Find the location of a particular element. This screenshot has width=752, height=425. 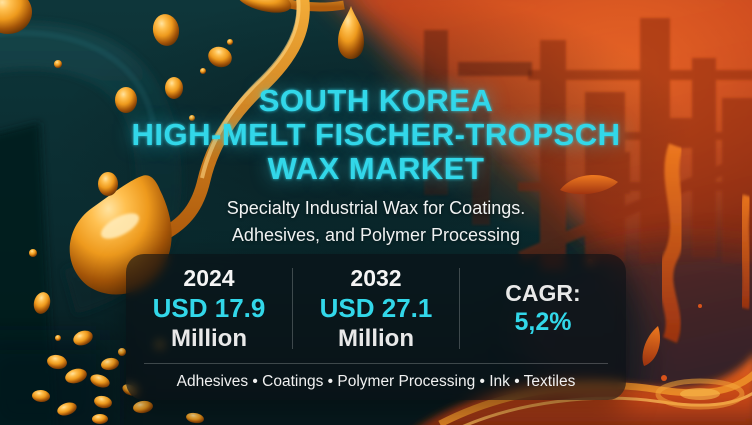

stat-2032: 2032 USD 27.1 Million is located at coordinates (376, 308).